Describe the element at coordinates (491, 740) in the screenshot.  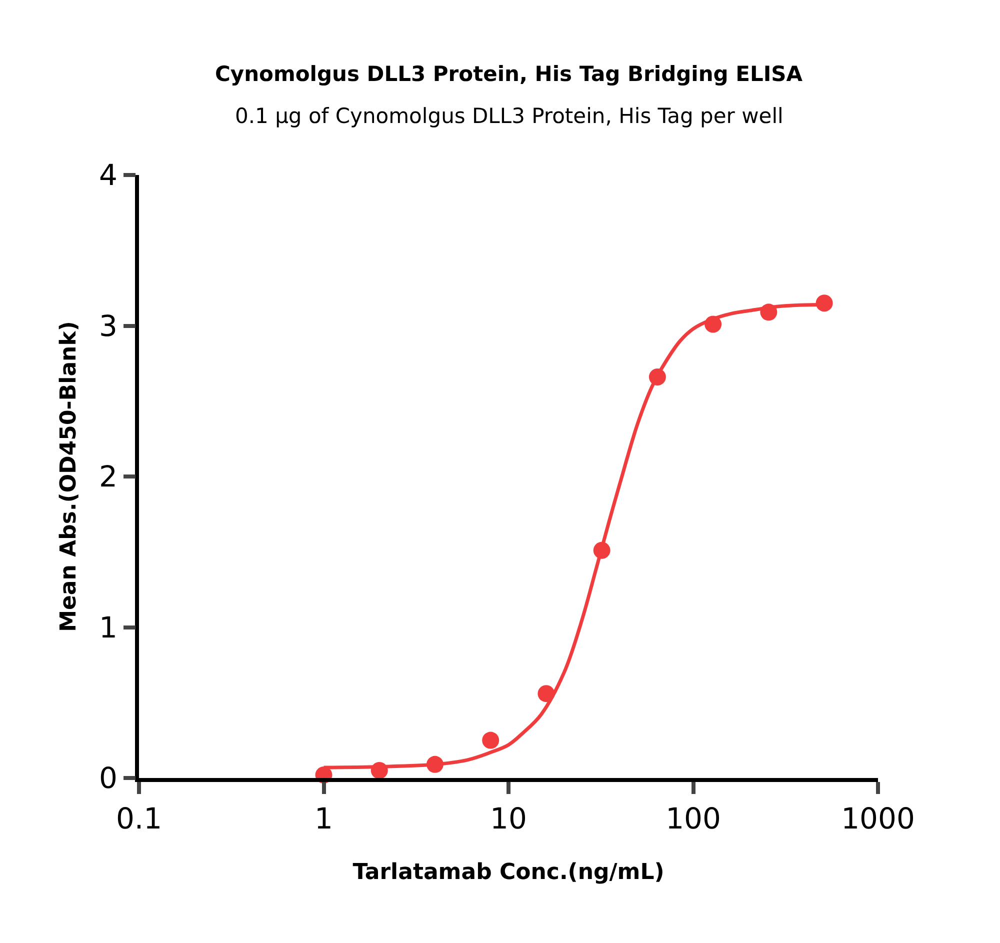
I see `point` at that location.